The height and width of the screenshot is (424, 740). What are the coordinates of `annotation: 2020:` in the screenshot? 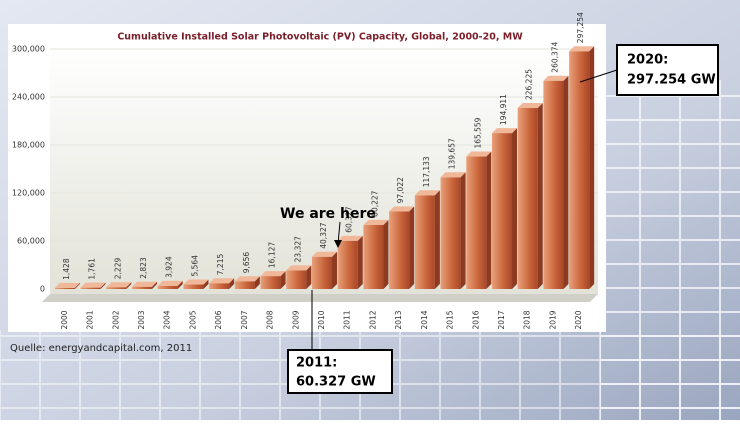 It's located at (647, 60).